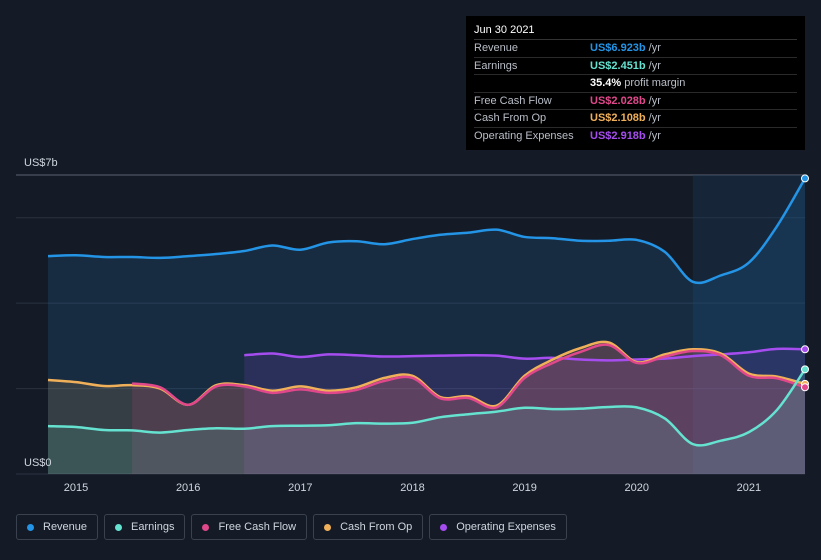 The height and width of the screenshot is (560, 821). Describe the element at coordinates (637, 488) in the screenshot. I see `x-tick-label: 2020` at that location.